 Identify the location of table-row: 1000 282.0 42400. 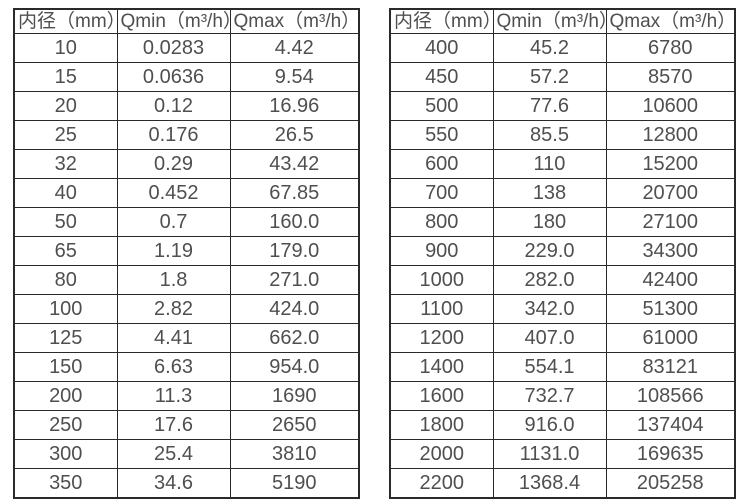
(562, 280).